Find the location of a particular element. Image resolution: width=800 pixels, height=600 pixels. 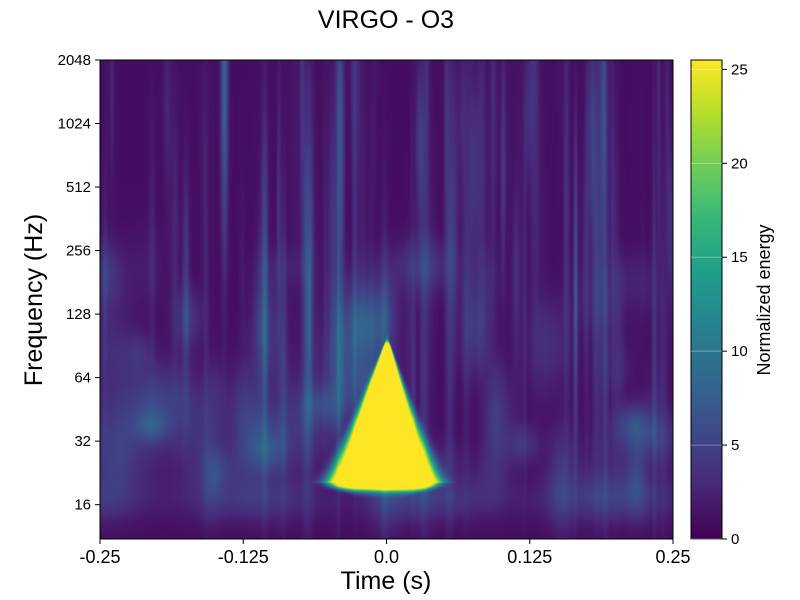

colorbar-gradient is located at coordinates (706, 299).